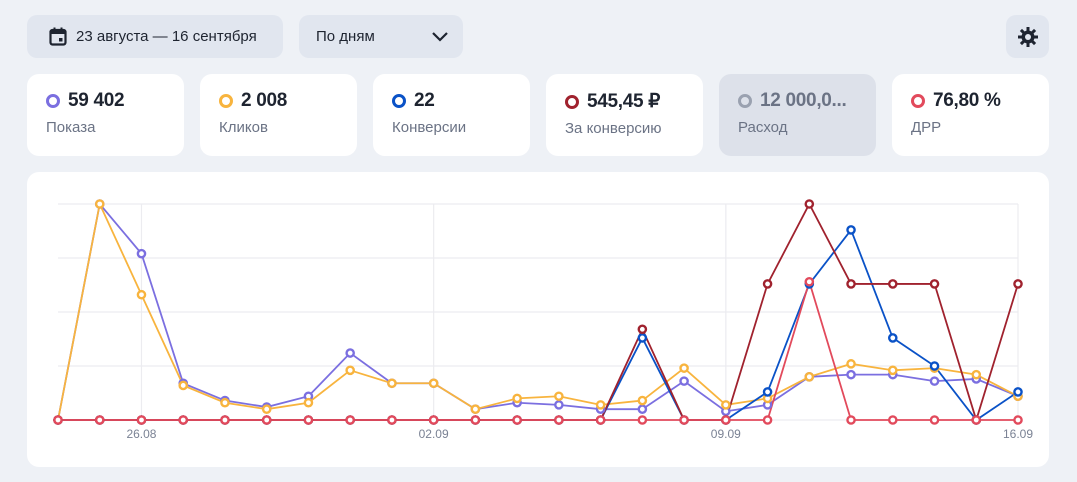 This screenshot has width=1077, height=482. What do you see at coordinates (763, 127) in the screenshot?
I see `metric-label: Расход` at bounding box center [763, 127].